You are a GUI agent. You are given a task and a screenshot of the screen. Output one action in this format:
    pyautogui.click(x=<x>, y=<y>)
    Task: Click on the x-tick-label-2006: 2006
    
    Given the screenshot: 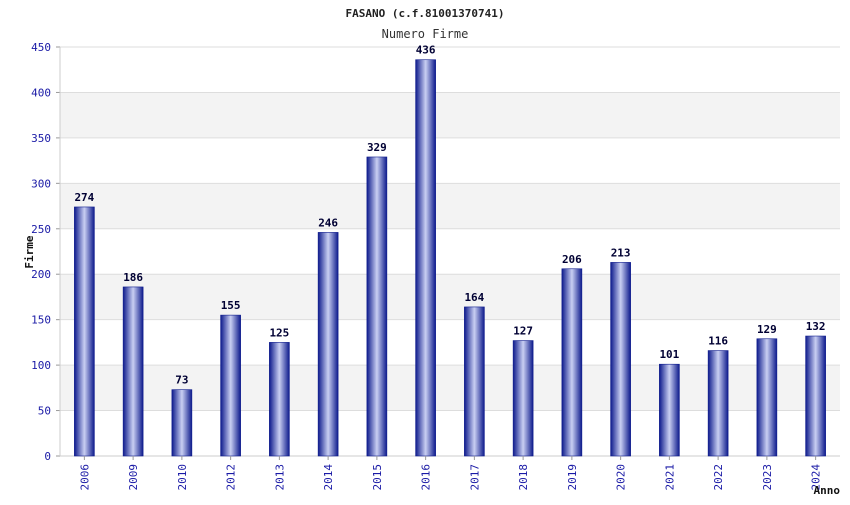 What is the action you would take?
    pyautogui.click(x=84, y=477)
    